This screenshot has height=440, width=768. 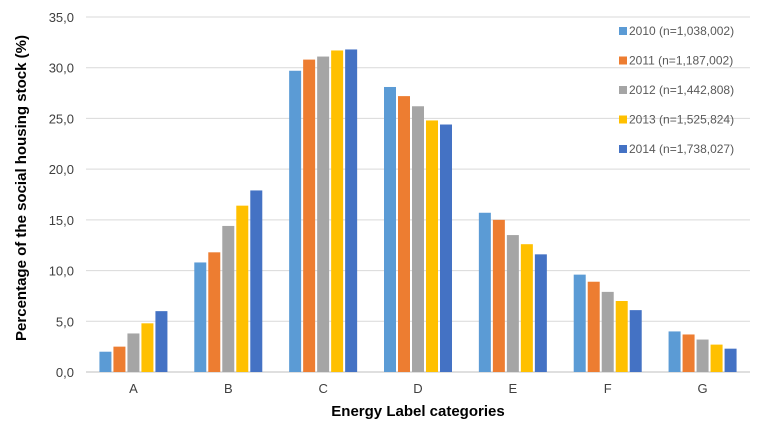 I want to click on x-tick-label: D, so click(x=417, y=388).